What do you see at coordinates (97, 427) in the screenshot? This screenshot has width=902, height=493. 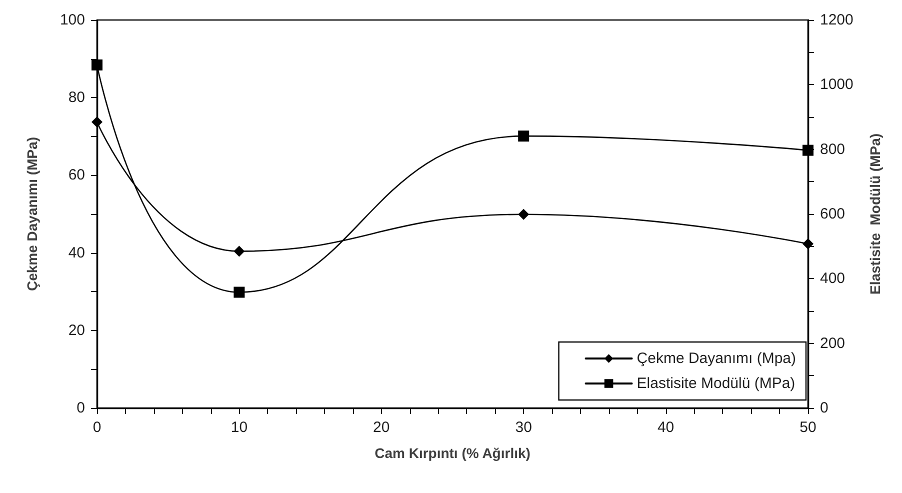 I see `x-tick-label: 0` at bounding box center [97, 427].